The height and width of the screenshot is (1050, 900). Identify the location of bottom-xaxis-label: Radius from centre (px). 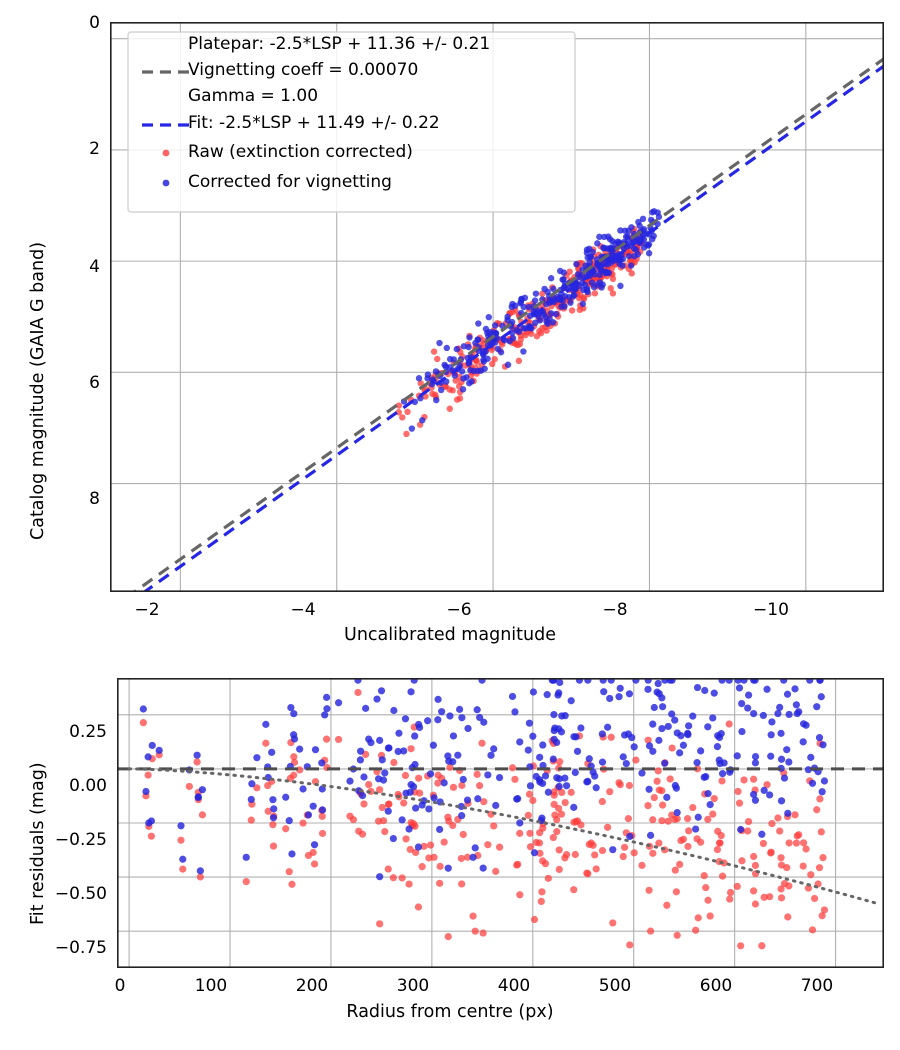
(450, 1012).